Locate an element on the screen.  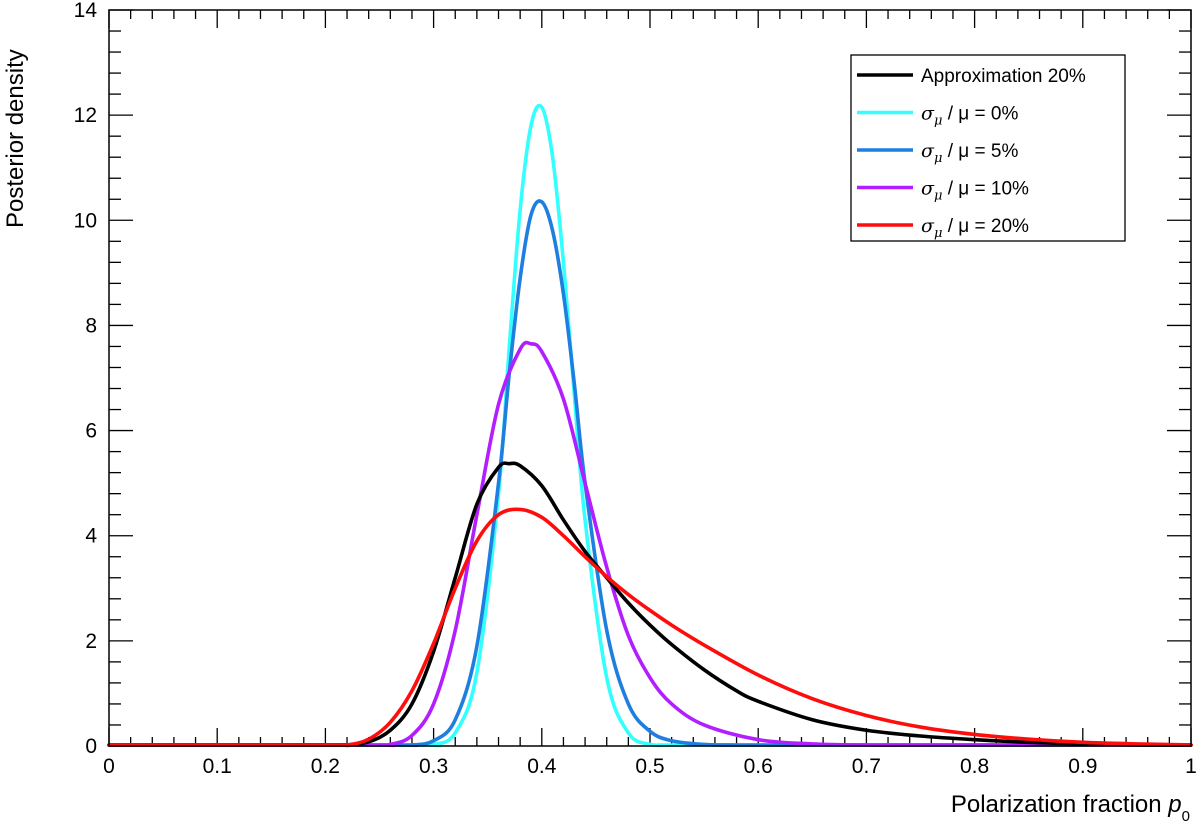
x-tick-label: 0.8 is located at coordinates (974, 766).